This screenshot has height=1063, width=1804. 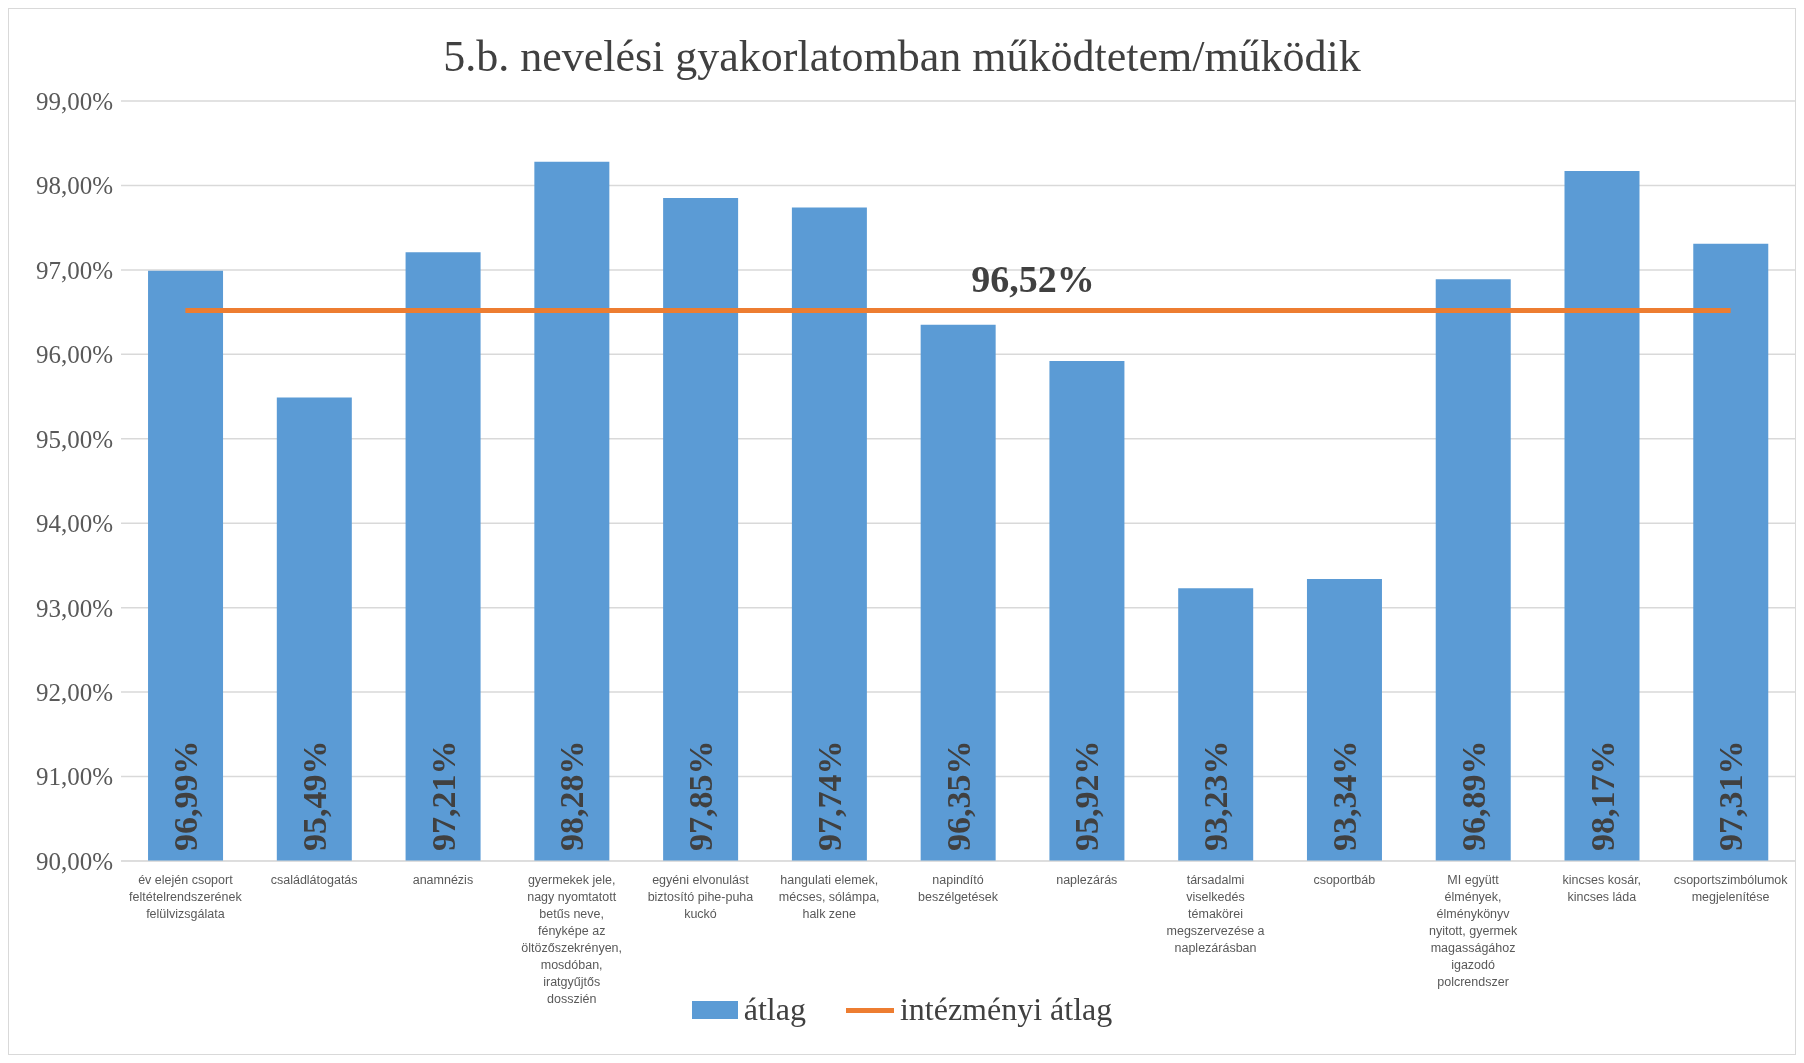 What do you see at coordinates (700, 896) in the screenshot?
I see `x-tick-label: egyéni elvonulást biztosító pihe-puha kuckó` at bounding box center [700, 896].